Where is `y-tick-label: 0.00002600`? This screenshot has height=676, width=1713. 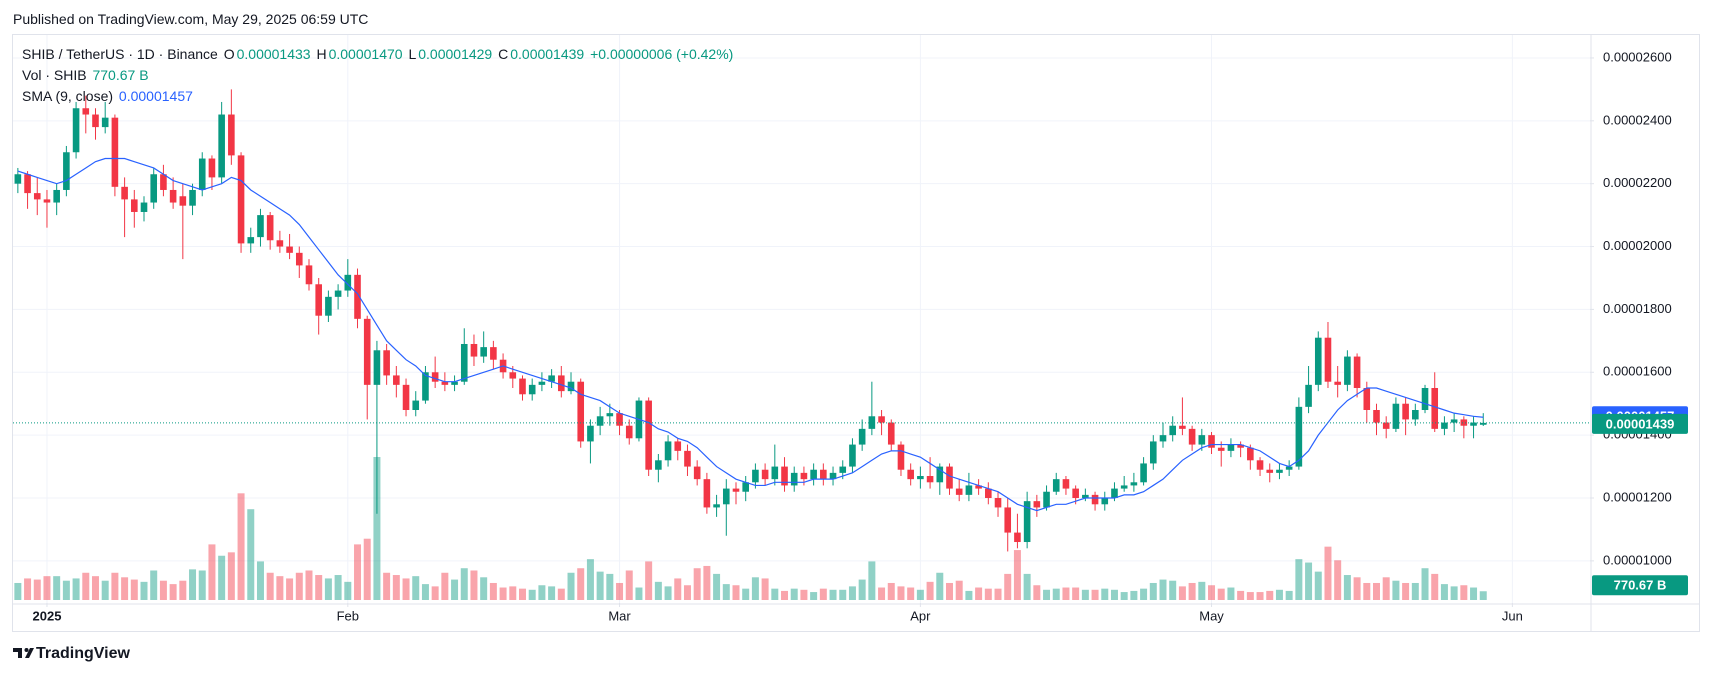
y-tick-label: 0.00002600 is located at coordinates (1637, 56).